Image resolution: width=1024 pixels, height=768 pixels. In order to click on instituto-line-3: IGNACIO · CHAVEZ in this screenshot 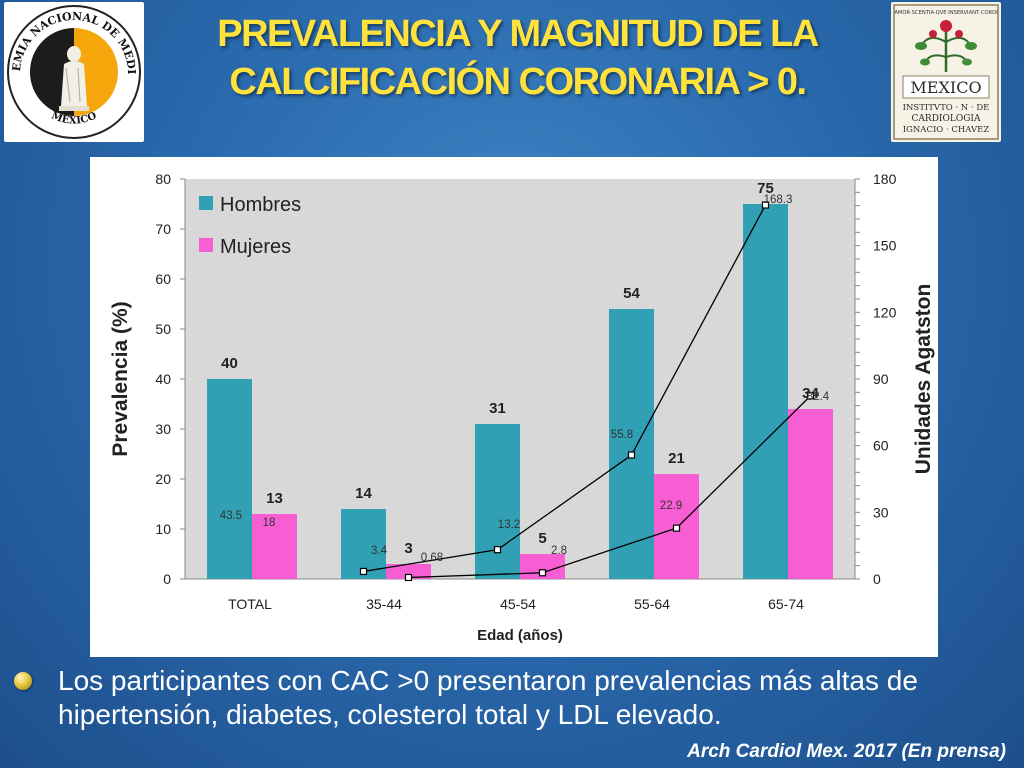, I will do `click(946, 130)`.